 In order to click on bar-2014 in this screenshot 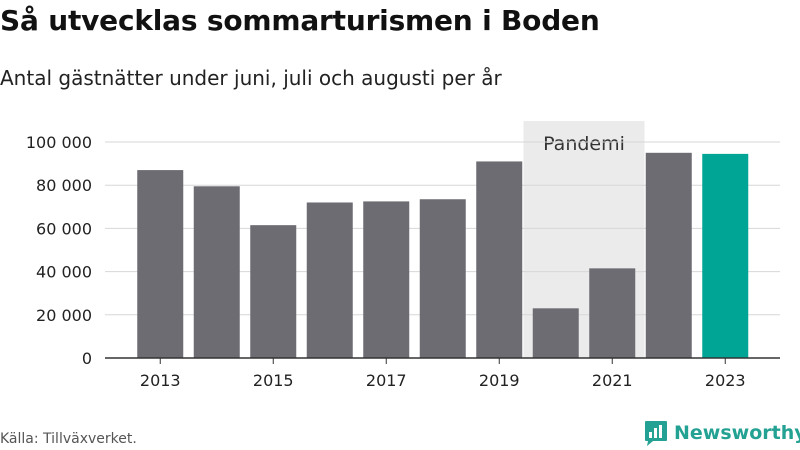, I will do `click(216, 272)`.